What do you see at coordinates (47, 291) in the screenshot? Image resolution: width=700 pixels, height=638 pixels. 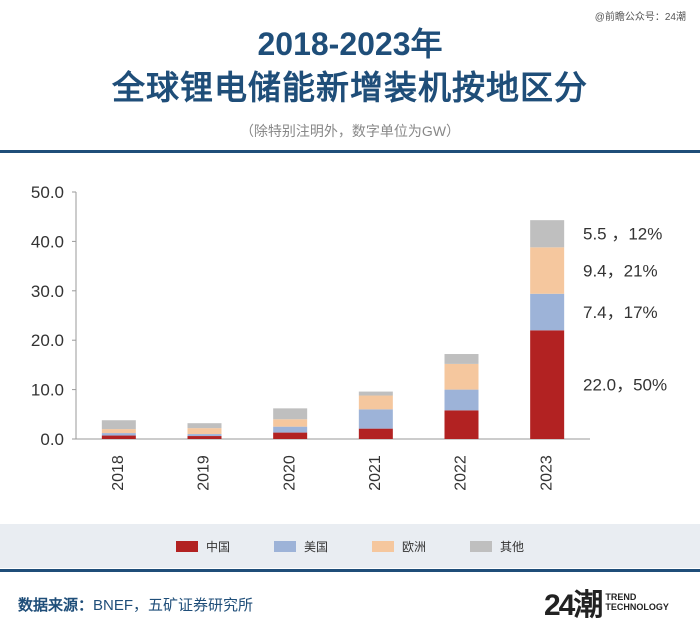 I see `y-tick-label: 30.0` at bounding box center [47, 291].